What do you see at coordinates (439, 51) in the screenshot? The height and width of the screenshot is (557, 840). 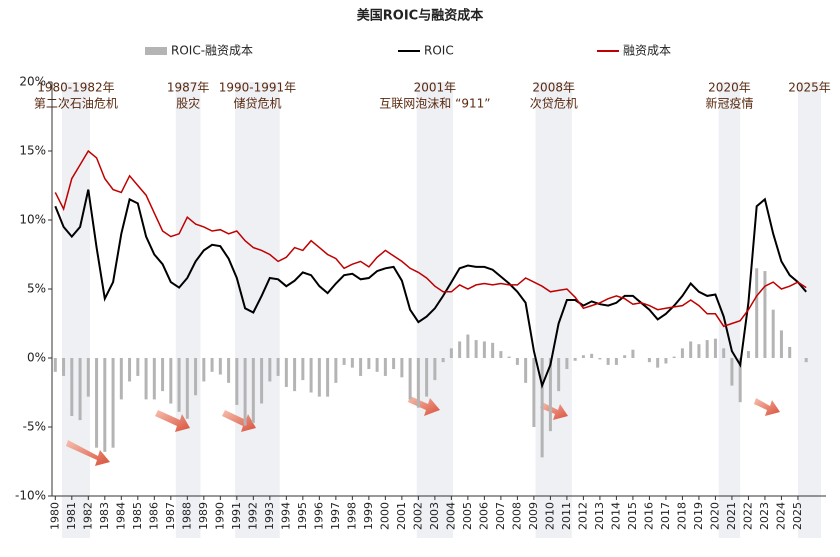 I see `legend-label: ROIC` at bounding box center [439, 51].